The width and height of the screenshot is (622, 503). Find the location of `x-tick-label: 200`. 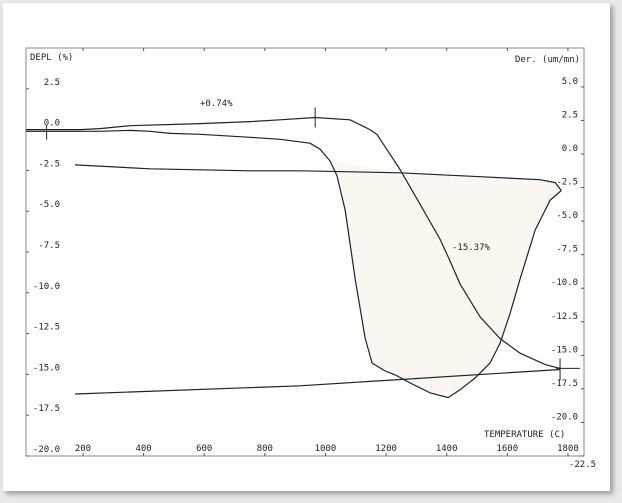

x-tick-label: 200 is located at coordinates (83, 449).